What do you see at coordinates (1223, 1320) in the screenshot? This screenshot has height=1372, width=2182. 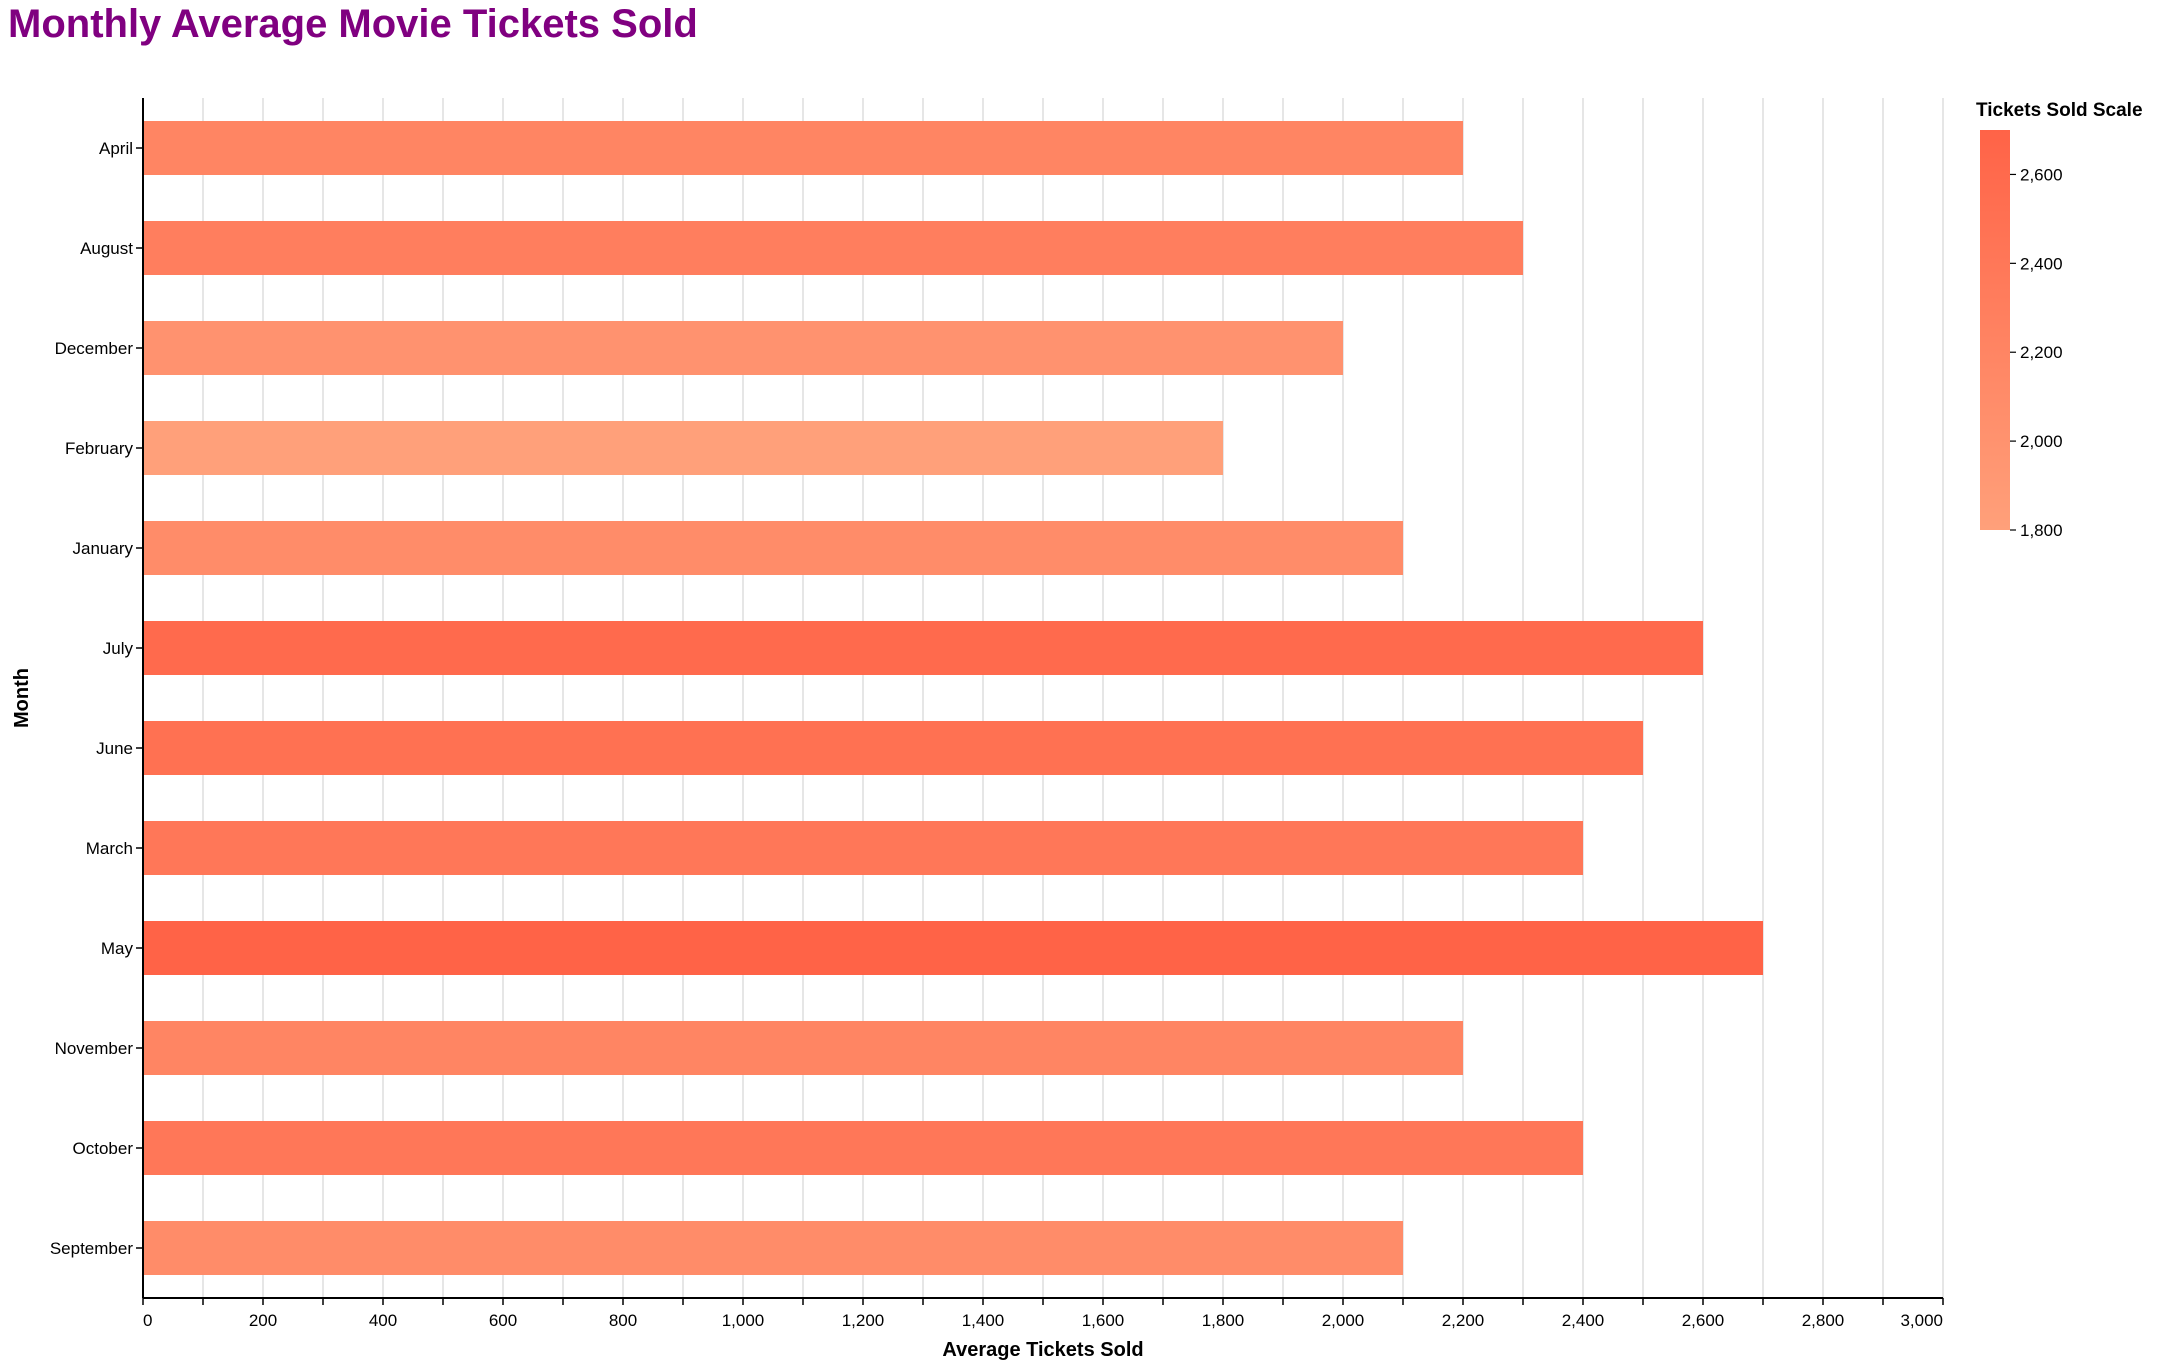 I see `x-tick-label: 1,800` at bounding box center [1223, 1320].